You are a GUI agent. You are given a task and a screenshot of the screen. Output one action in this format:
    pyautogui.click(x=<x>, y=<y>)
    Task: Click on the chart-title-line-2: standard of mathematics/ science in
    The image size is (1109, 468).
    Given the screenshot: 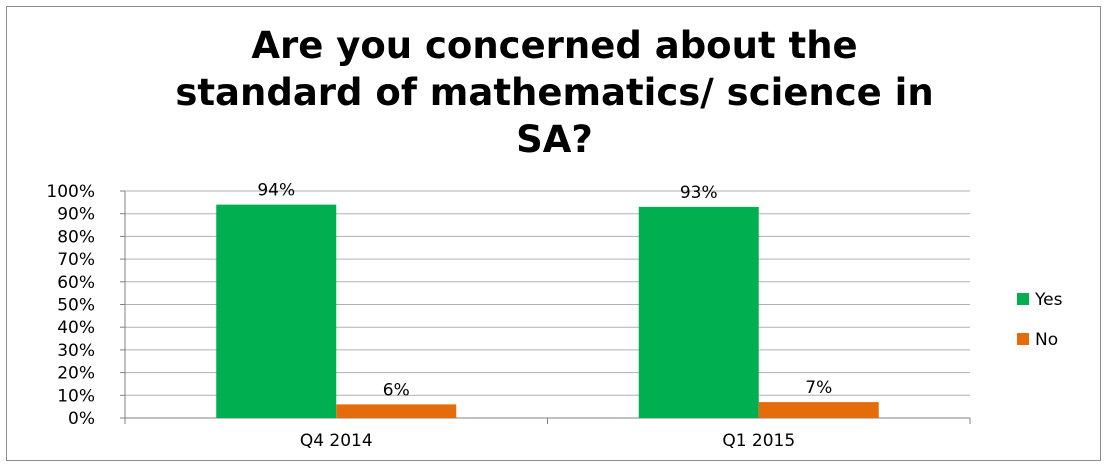 What is the action you would take?
    pyautogui.click(x=554, y=92)
    